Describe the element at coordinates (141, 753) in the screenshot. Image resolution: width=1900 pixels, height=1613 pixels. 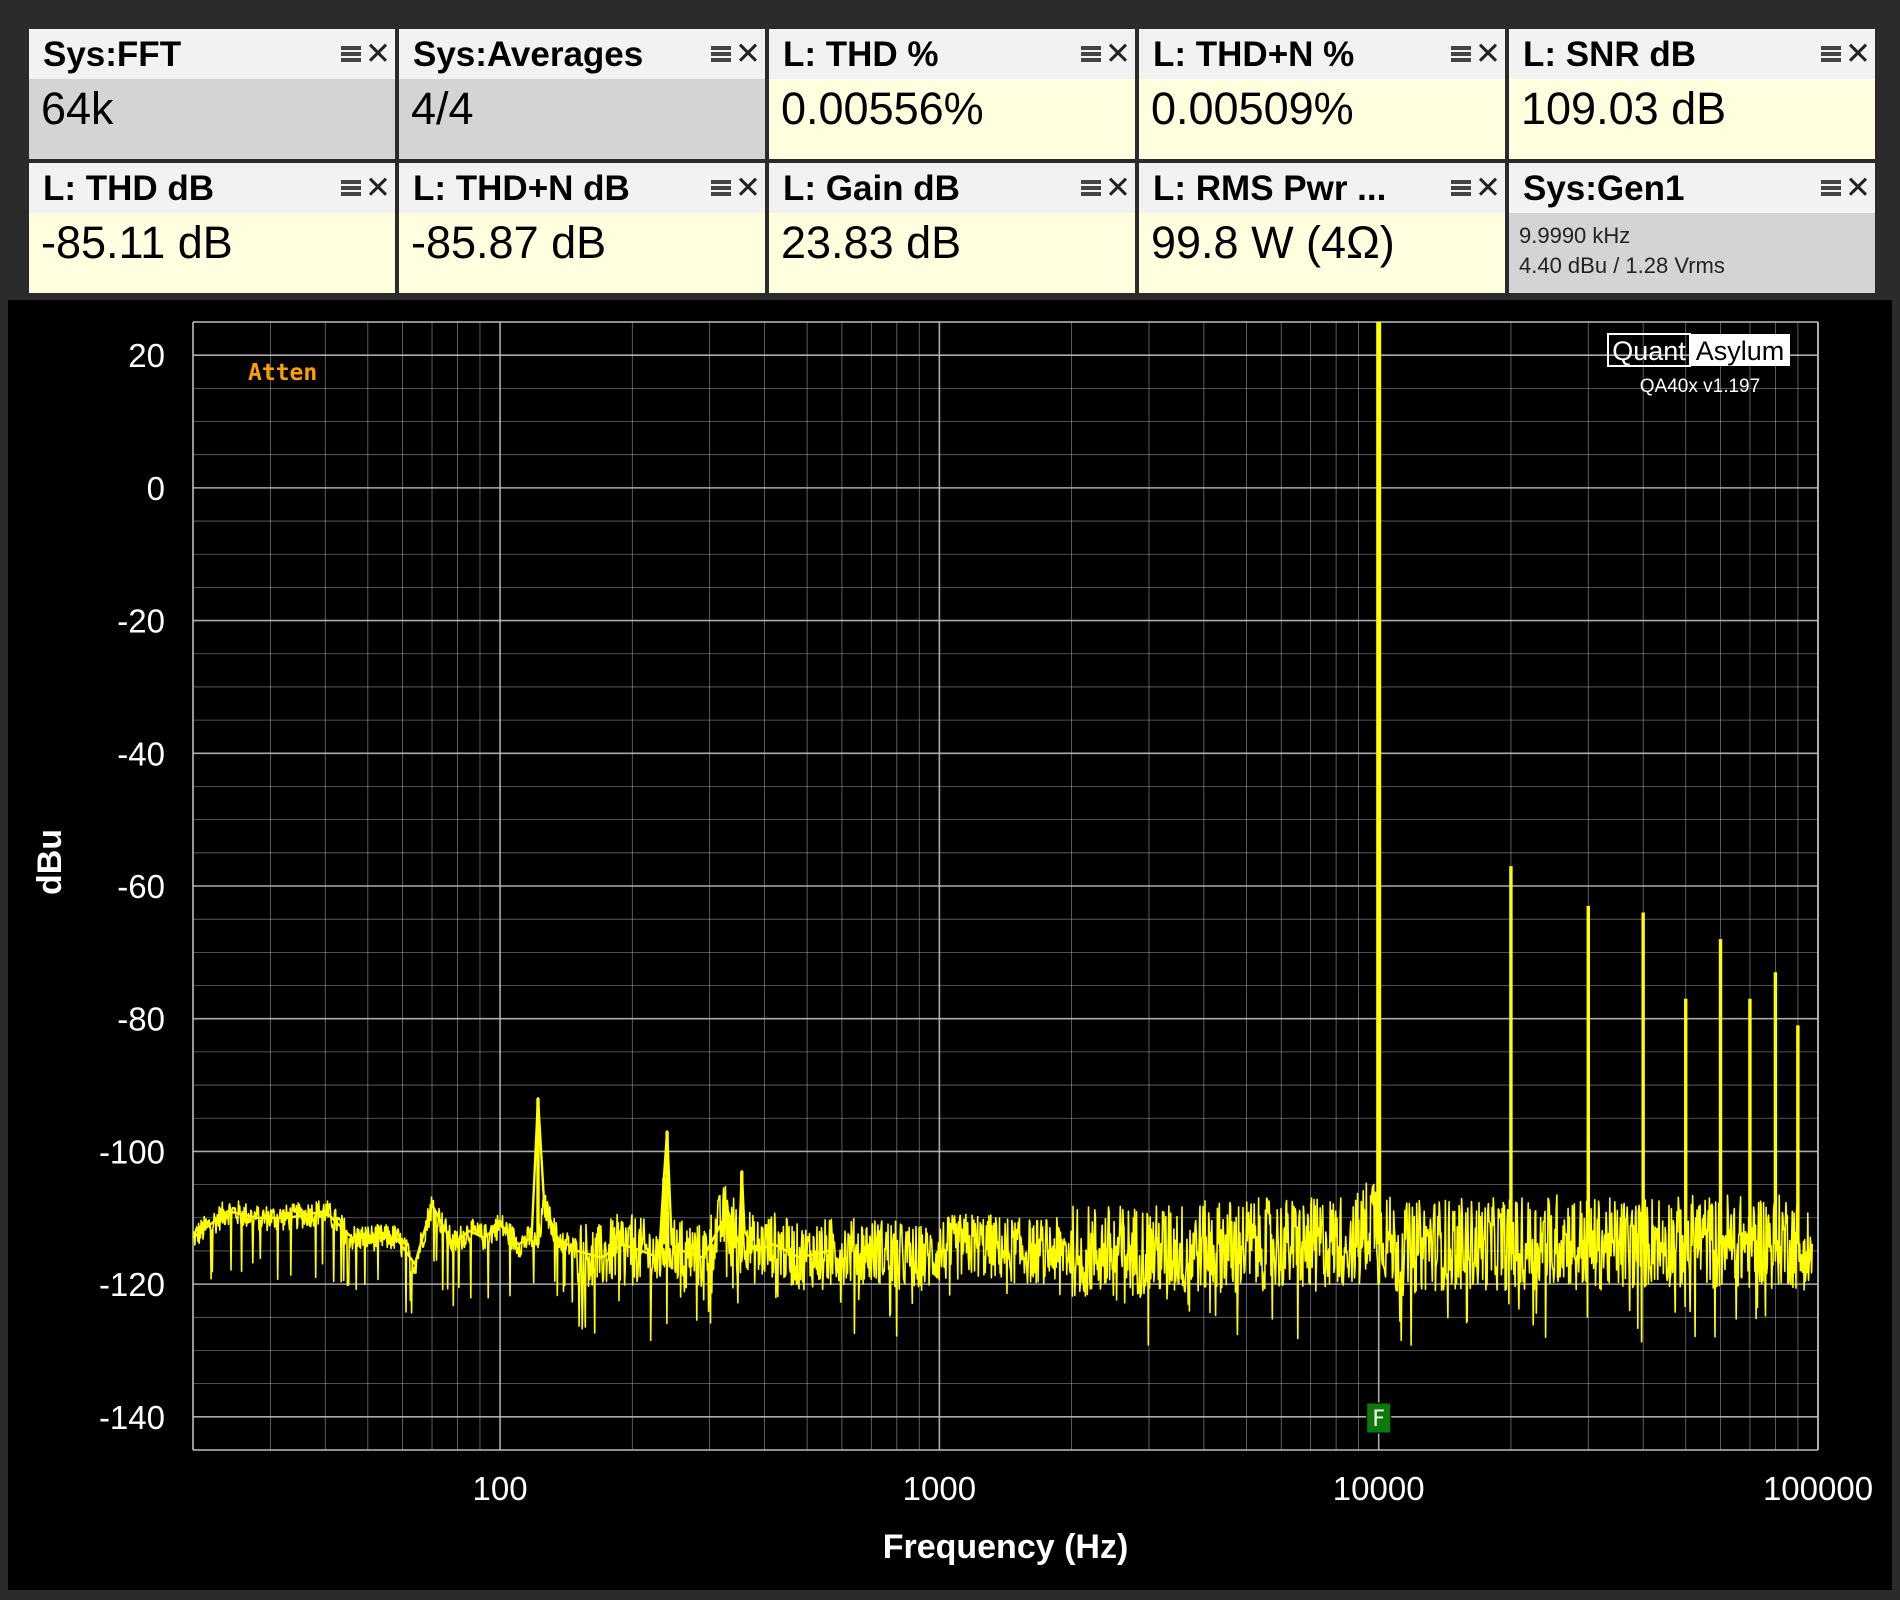
I see `y-tick-label: -40` at that location.